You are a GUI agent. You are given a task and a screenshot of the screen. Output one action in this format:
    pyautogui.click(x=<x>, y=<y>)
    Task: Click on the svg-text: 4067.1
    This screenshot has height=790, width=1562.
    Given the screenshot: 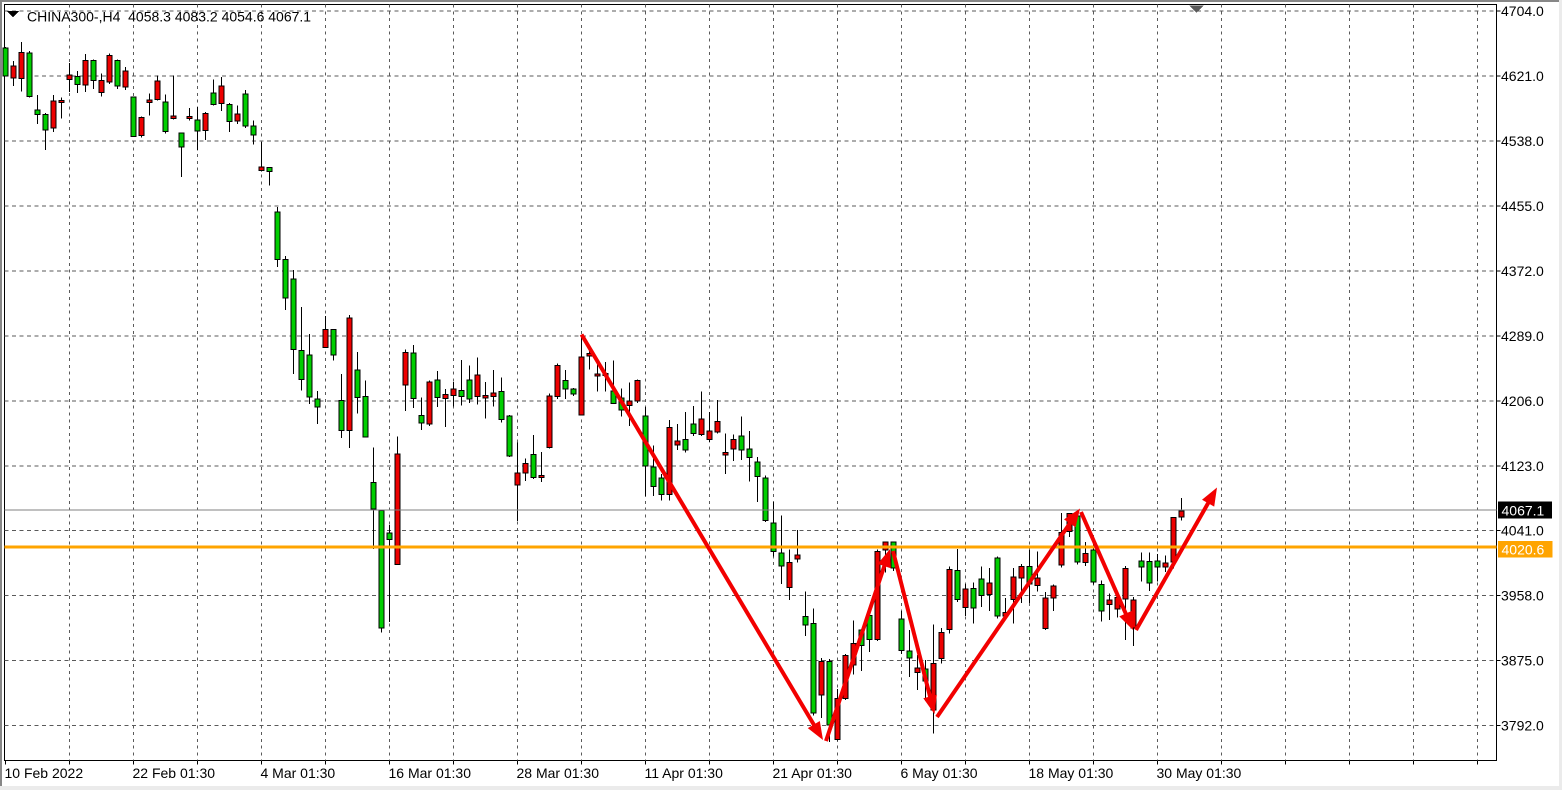 What is the action you would take?
    pyautogui.click(x=1523, y=511)
    